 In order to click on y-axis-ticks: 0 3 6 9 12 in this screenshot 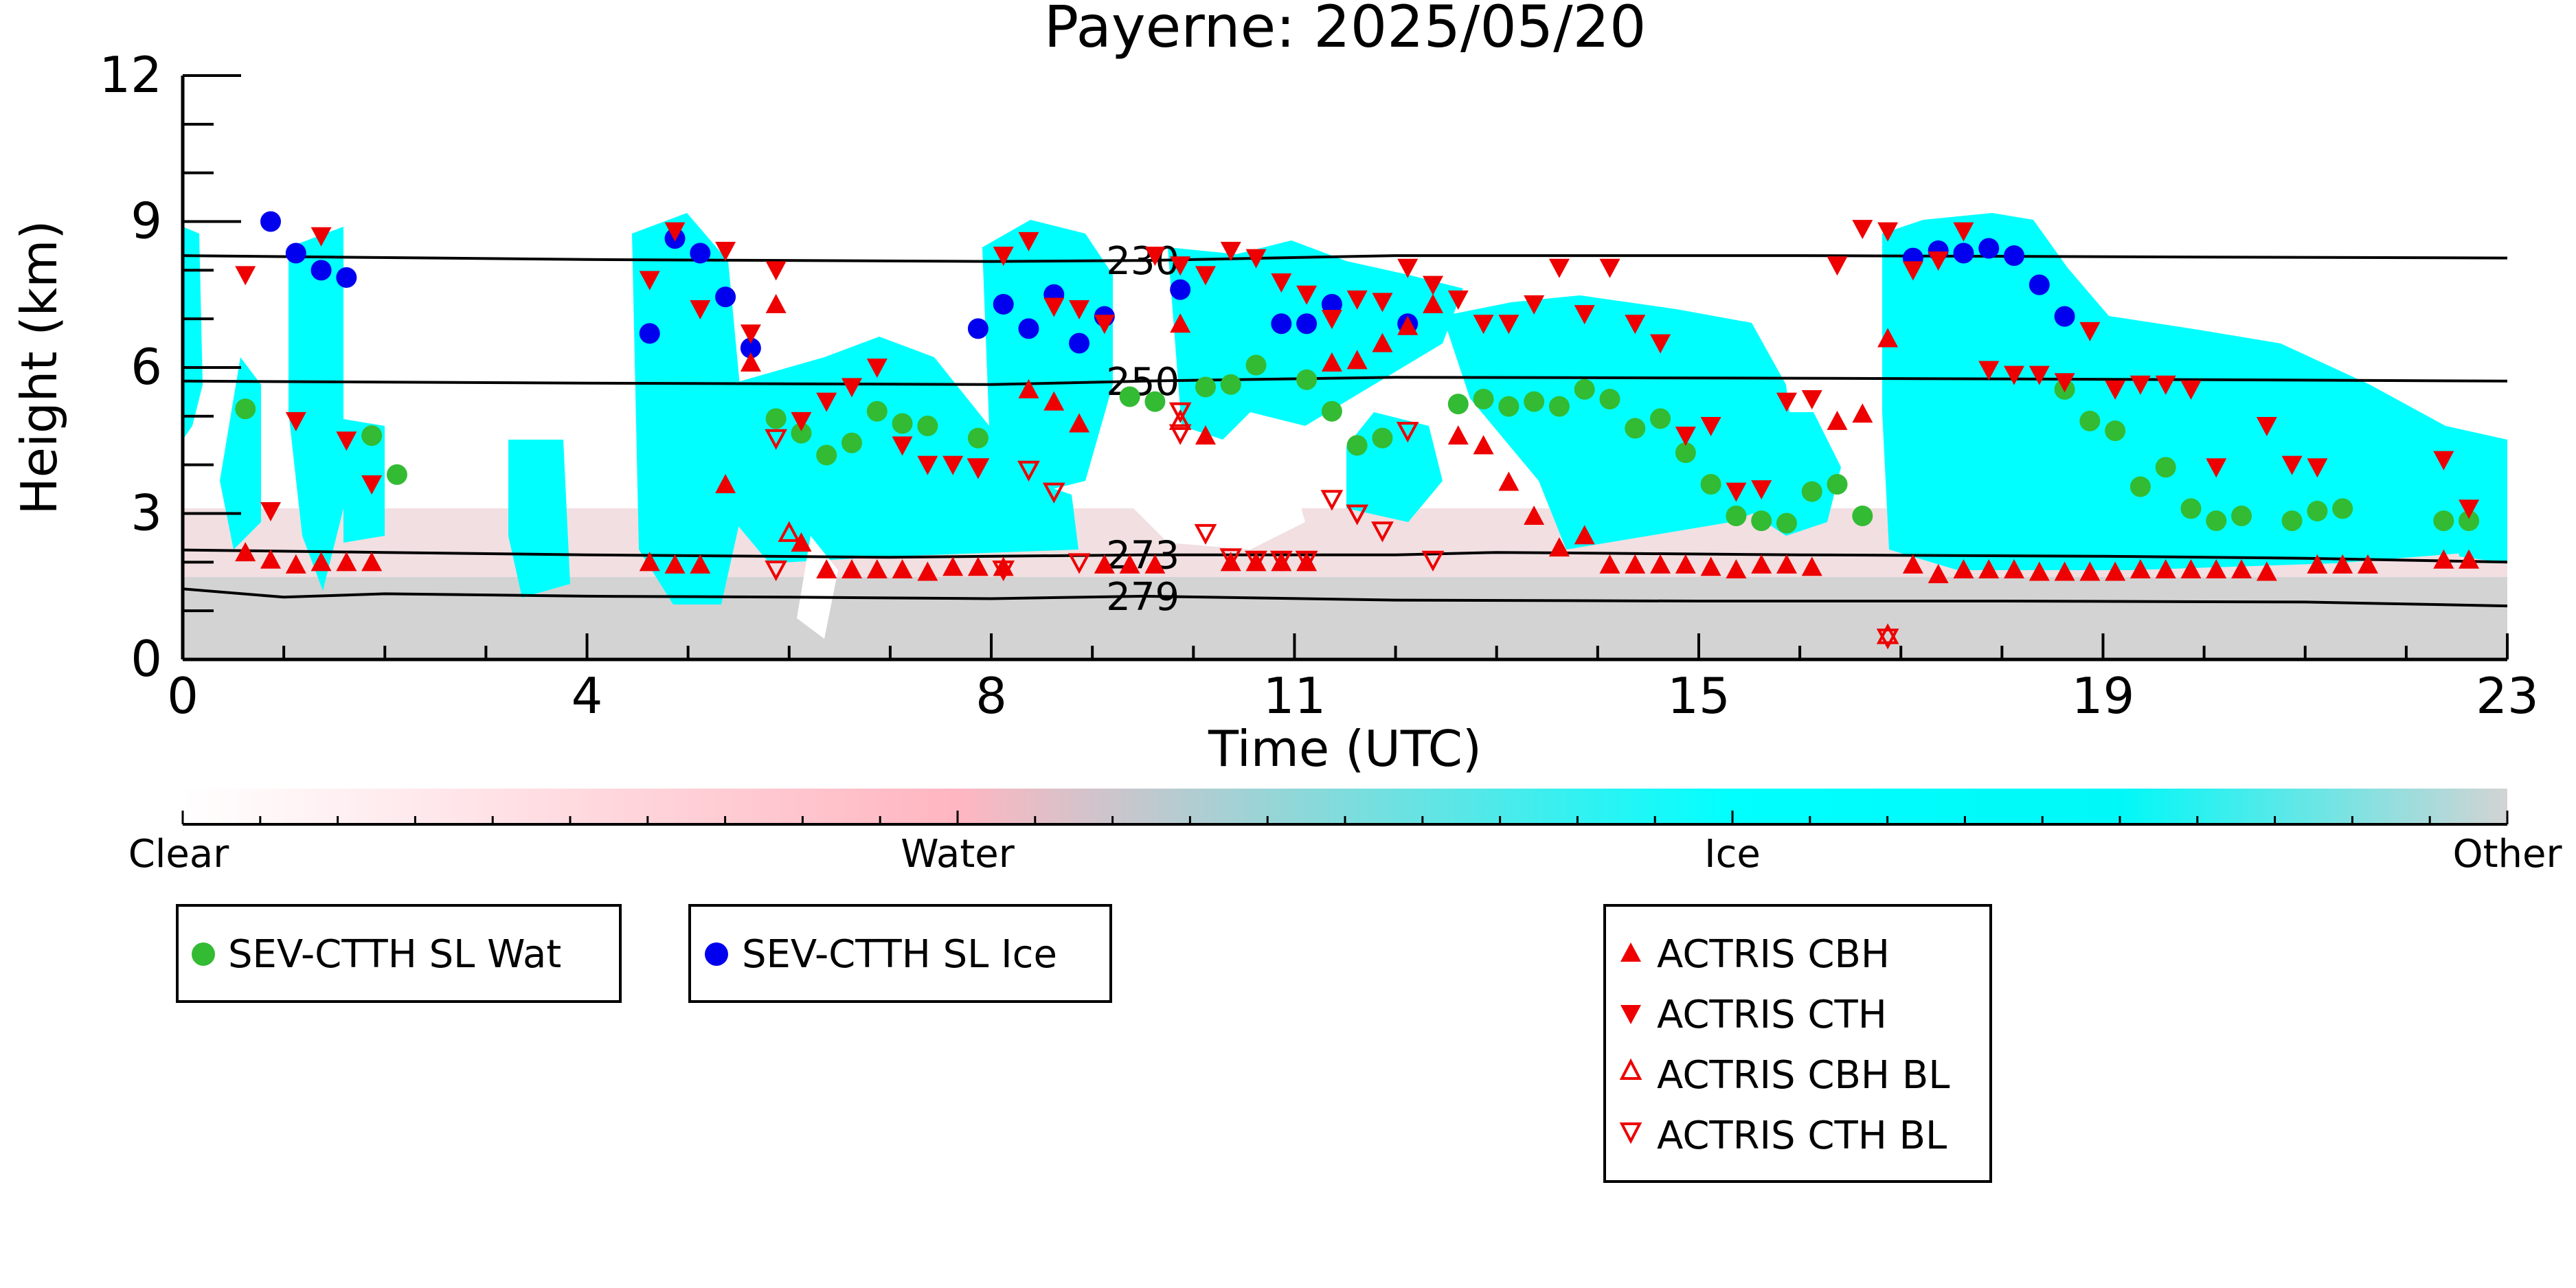, I will do `click(170, 367)`.